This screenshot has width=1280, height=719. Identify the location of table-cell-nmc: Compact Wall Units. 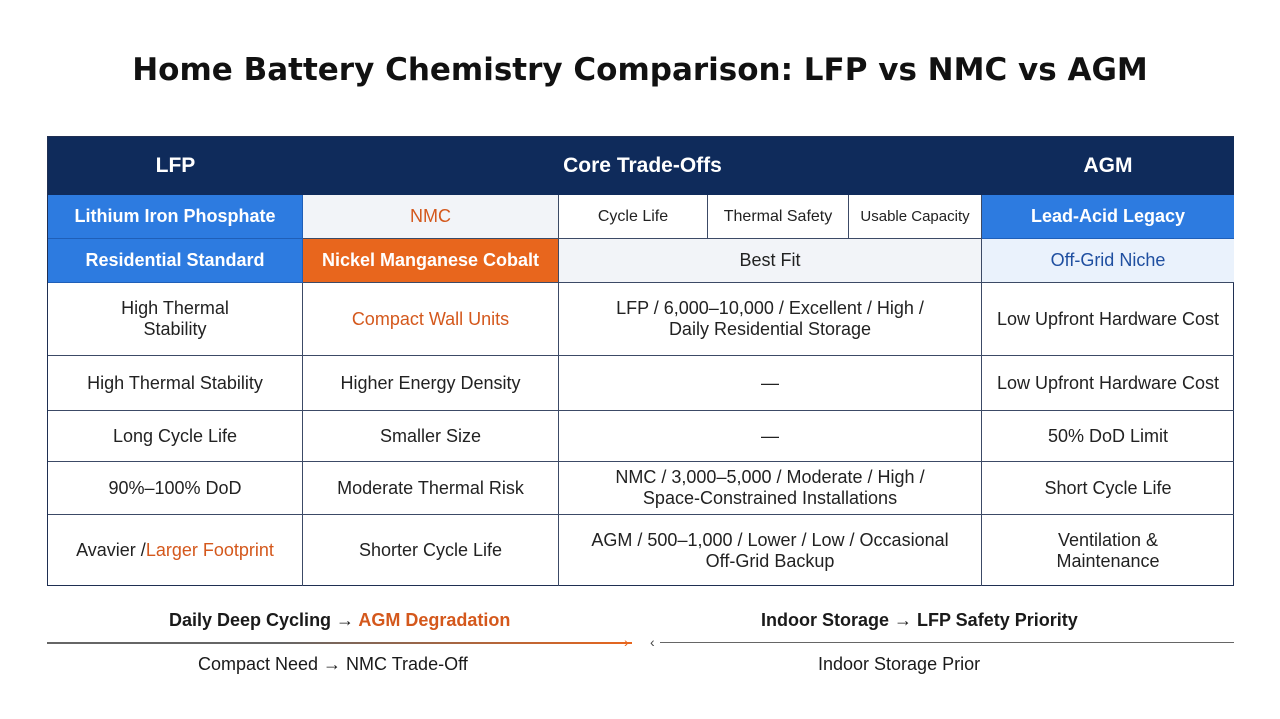
(431, 319).